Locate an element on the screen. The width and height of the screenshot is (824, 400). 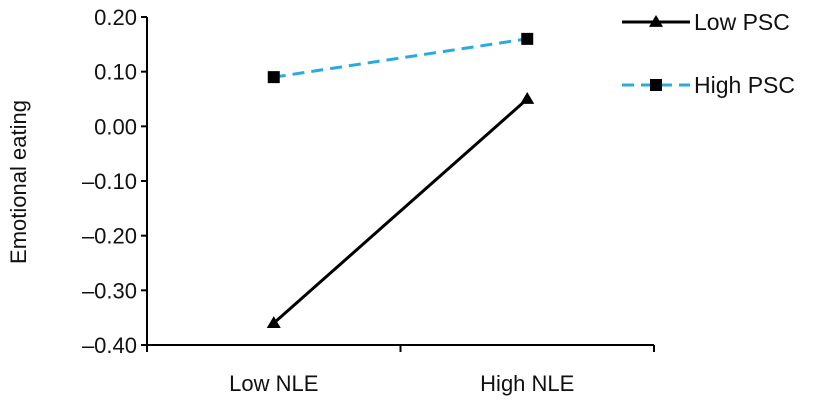
y-tick-label: –0.10 is located at coordinates (109, 181).